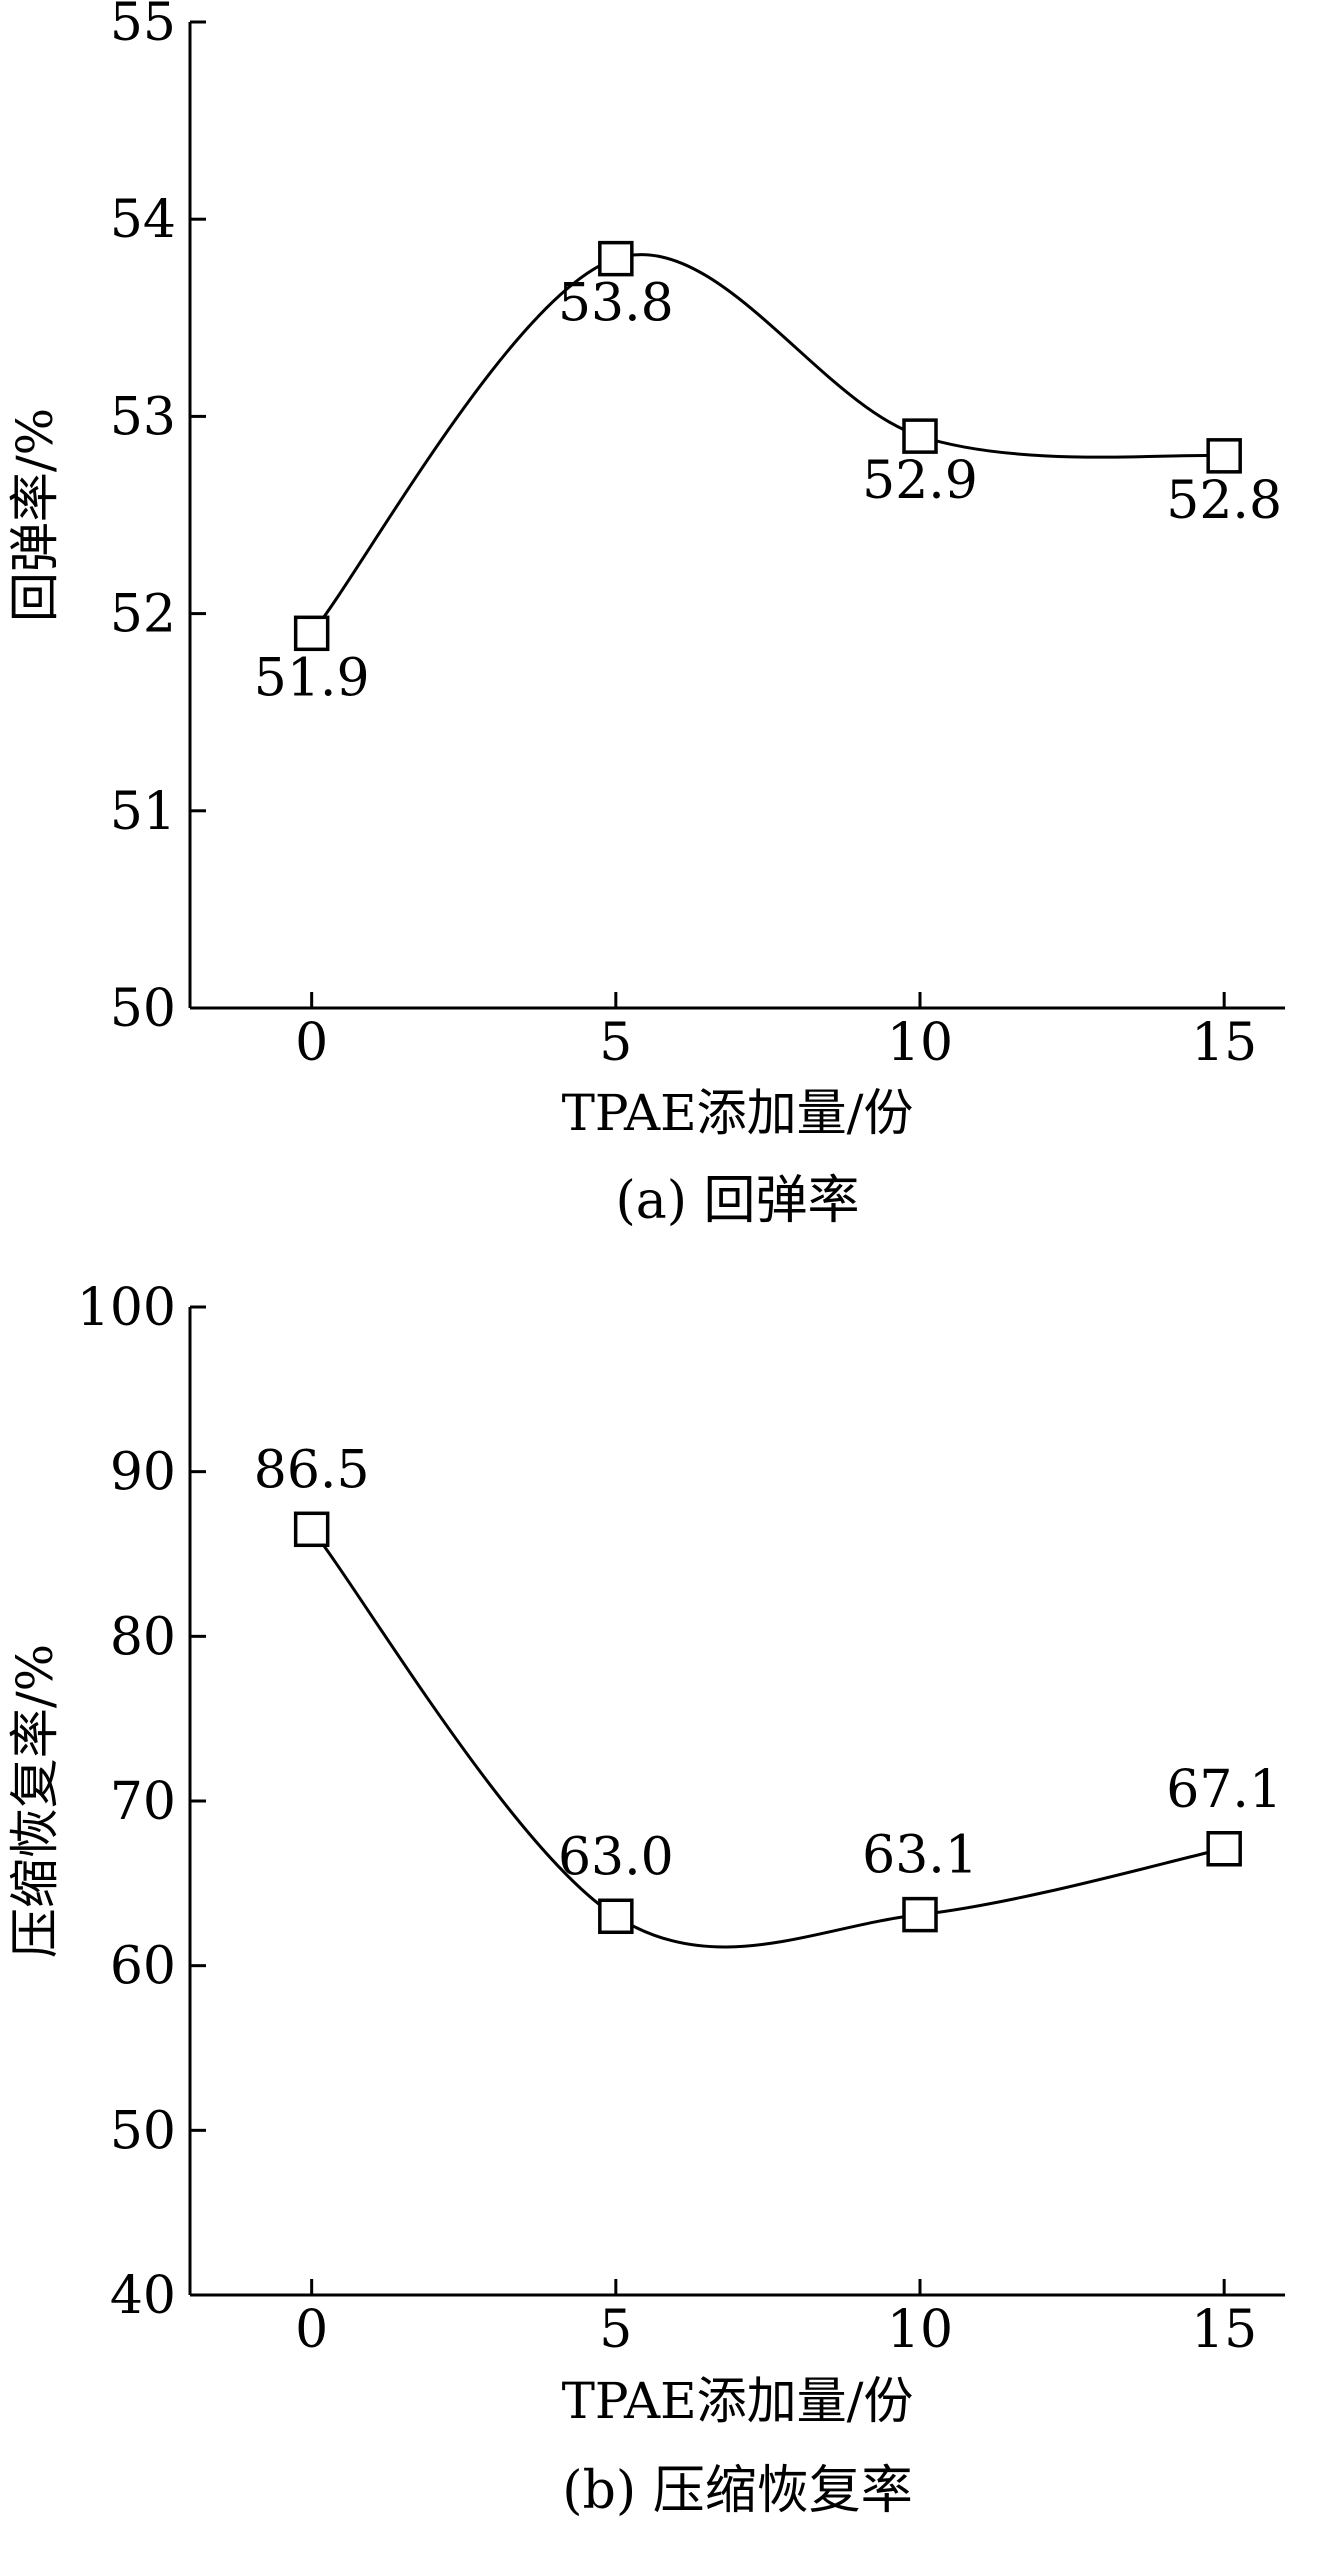  Describe the element at coordinates (1224, 1790) in the screenshot. I see `data-label: 67.1` at that location.